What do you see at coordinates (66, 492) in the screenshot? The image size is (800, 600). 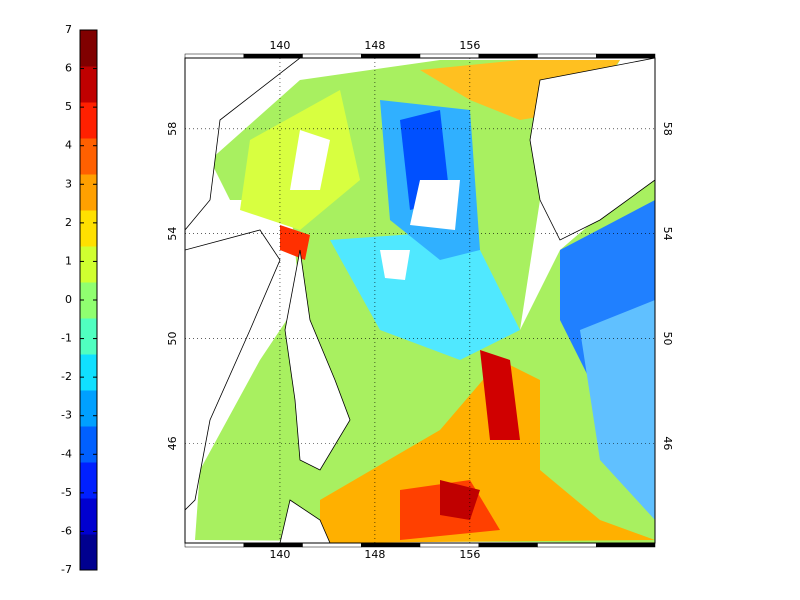 I see `colorbar-tick-label: -5` at bounding box center [66, 492].